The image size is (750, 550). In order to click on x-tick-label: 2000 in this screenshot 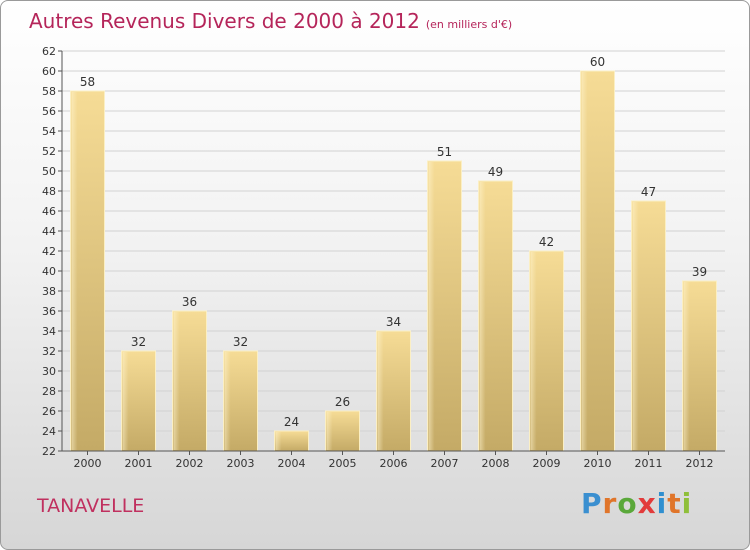, I will do `click(88, 463)`.